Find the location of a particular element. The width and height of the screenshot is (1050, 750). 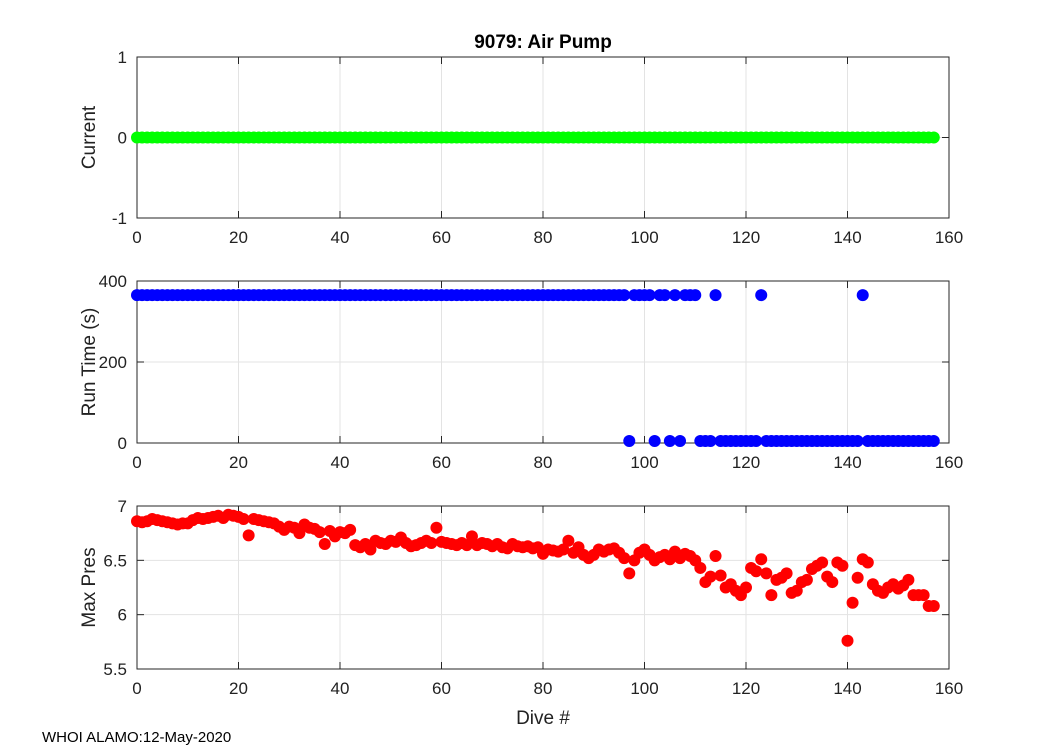

y-tick-label: 200 is located at coordinates (113, 362).